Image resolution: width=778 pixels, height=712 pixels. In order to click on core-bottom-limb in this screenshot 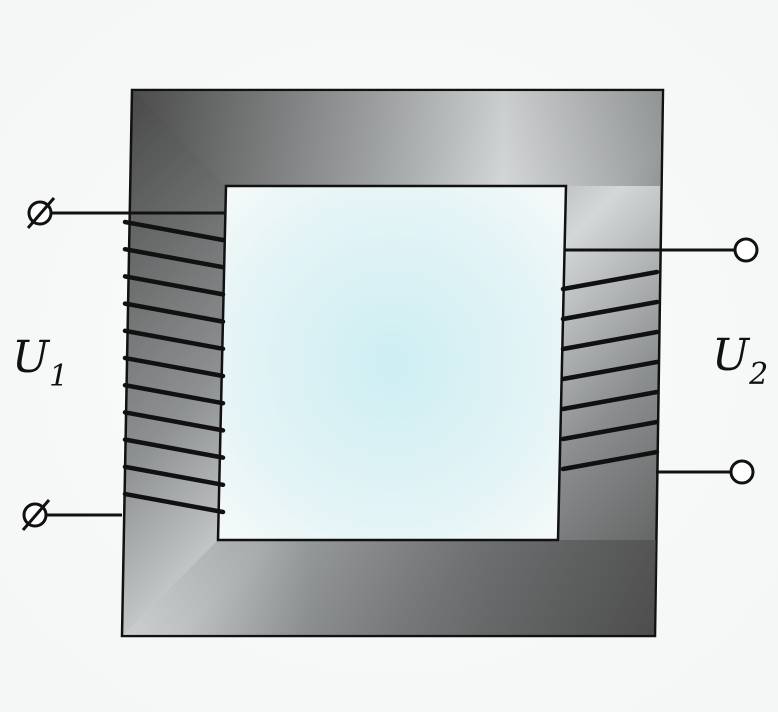, I will do `click(389, 587)`.